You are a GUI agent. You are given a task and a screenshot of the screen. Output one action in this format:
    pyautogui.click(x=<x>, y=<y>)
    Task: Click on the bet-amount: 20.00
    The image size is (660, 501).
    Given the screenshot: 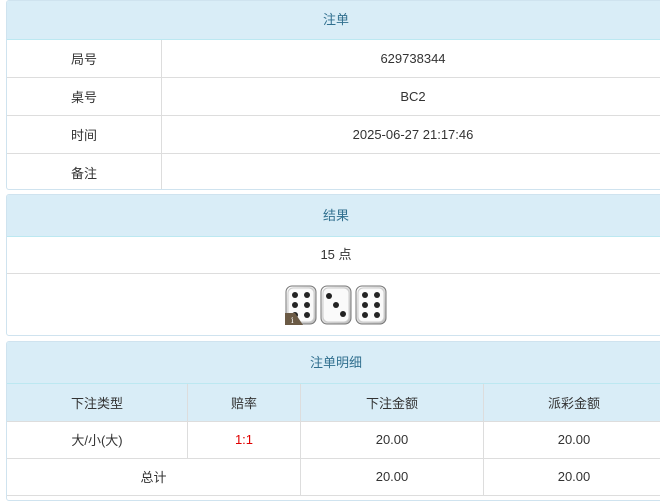 What is the action you would take?
    pyautogui.click(x=392, y=439)
    